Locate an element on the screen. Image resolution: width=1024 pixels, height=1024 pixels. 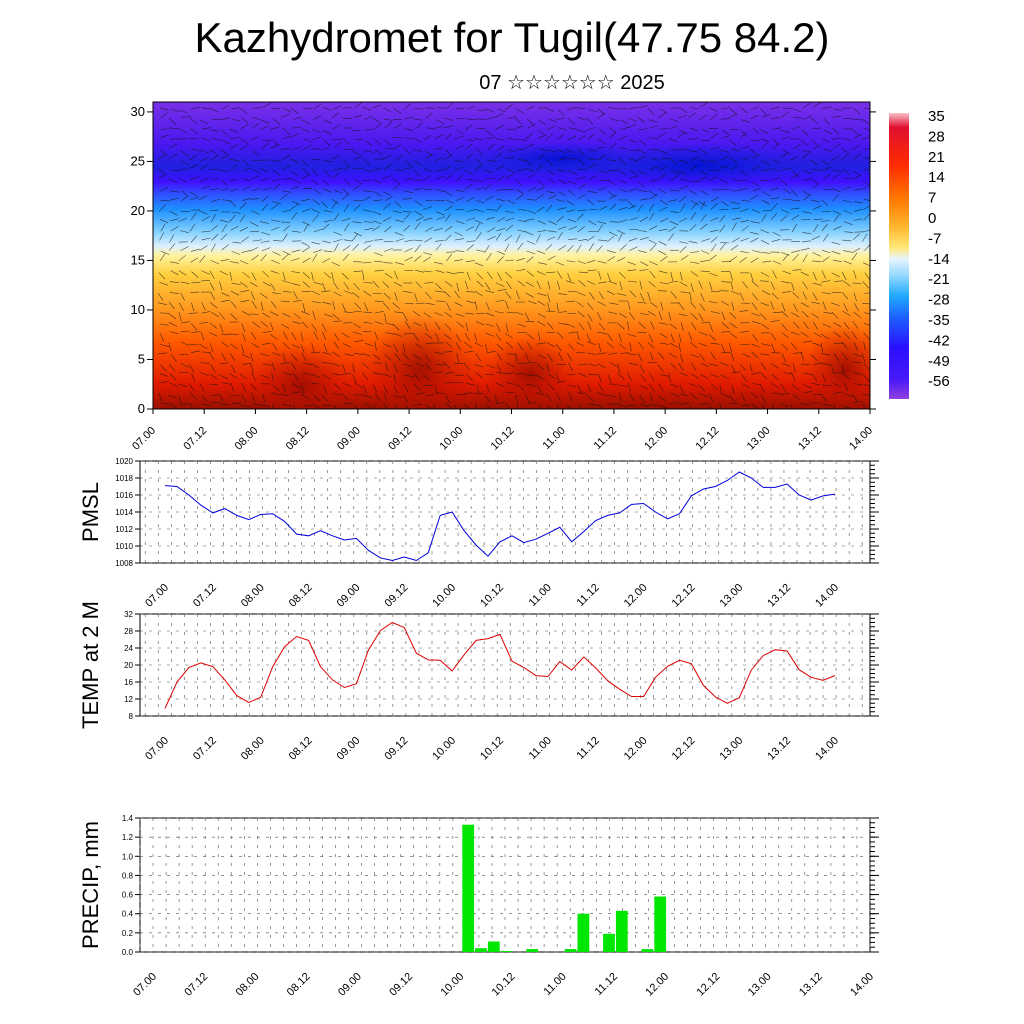
heatmap-x-tick-label: 08.00 is located at coordinates (247, 439).